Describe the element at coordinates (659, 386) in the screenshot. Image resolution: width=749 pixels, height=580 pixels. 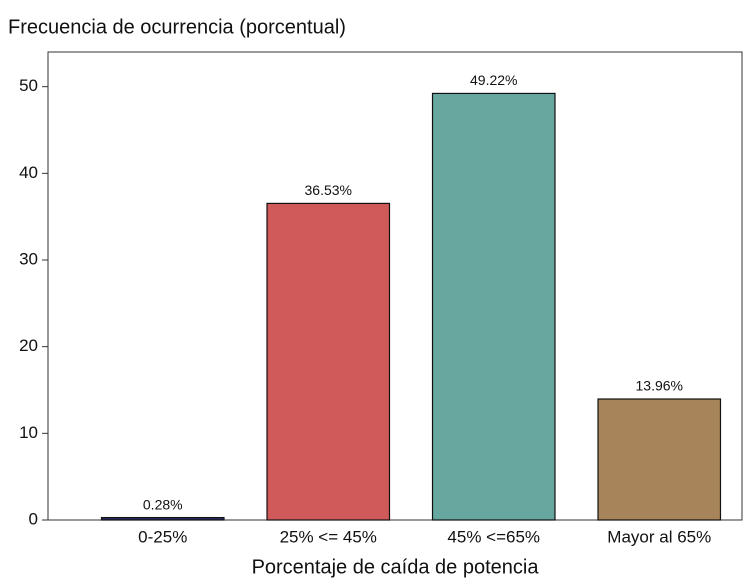
I see `value-label: 13.96%` at that location.